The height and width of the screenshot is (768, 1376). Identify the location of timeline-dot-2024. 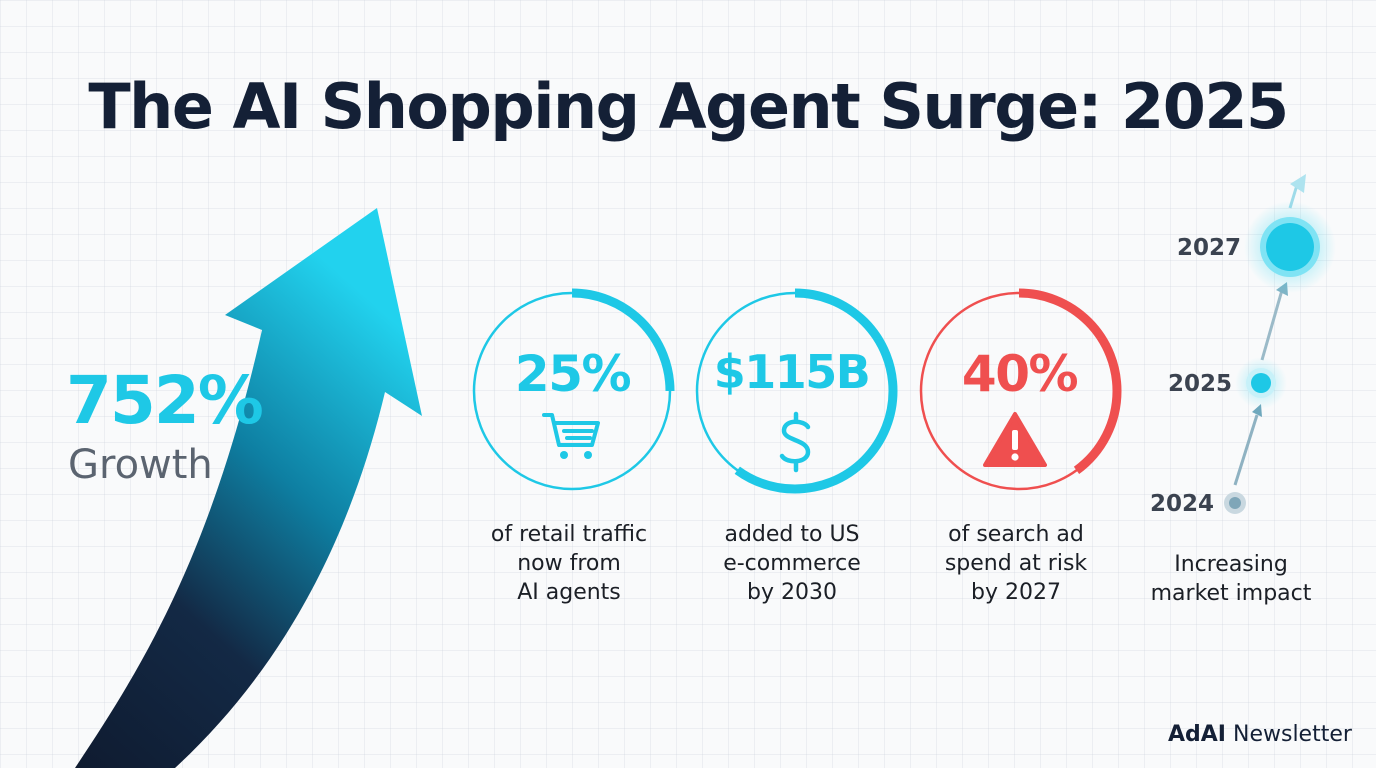
(1235, 503).